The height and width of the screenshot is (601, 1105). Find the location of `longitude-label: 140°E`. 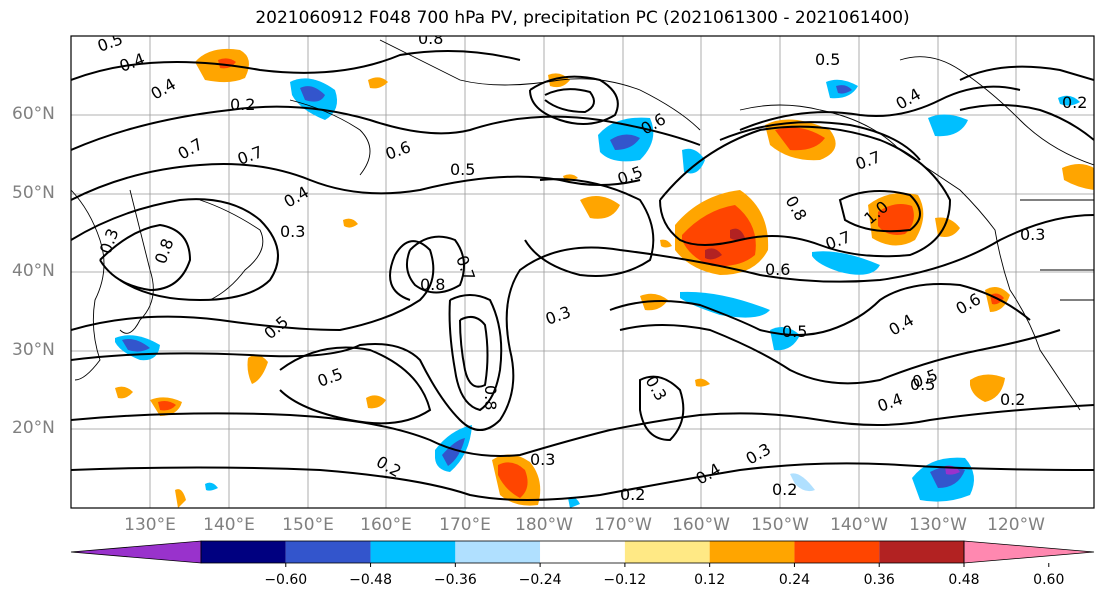

longitude-label: 140°E is located at coordinates (229, 525).